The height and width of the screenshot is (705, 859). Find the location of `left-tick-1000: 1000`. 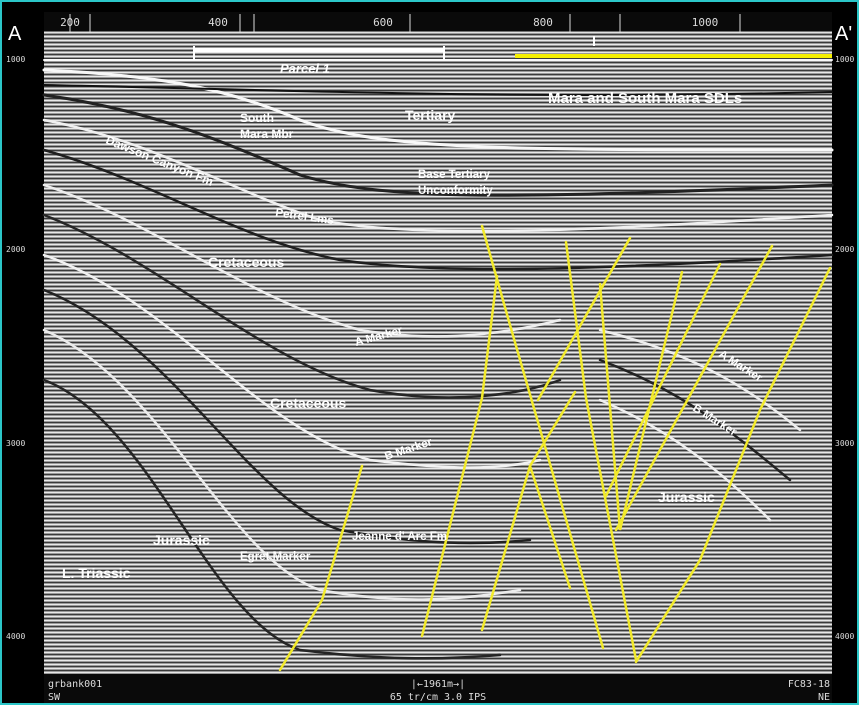

left-tick-1000: 1000 is located at coordinates (15, 59).